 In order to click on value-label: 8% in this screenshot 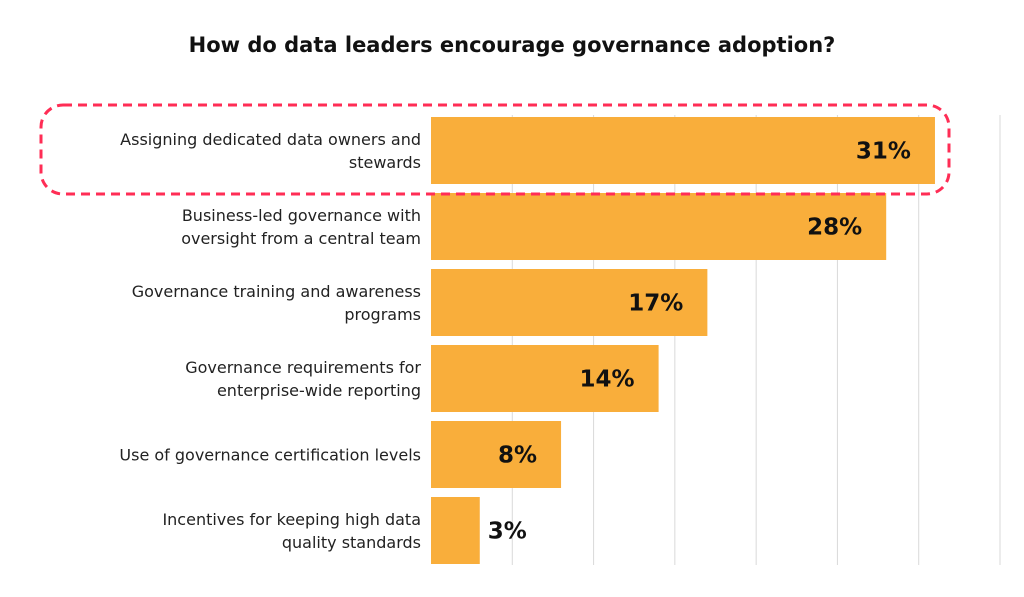, I will do `click(517, 456)`.